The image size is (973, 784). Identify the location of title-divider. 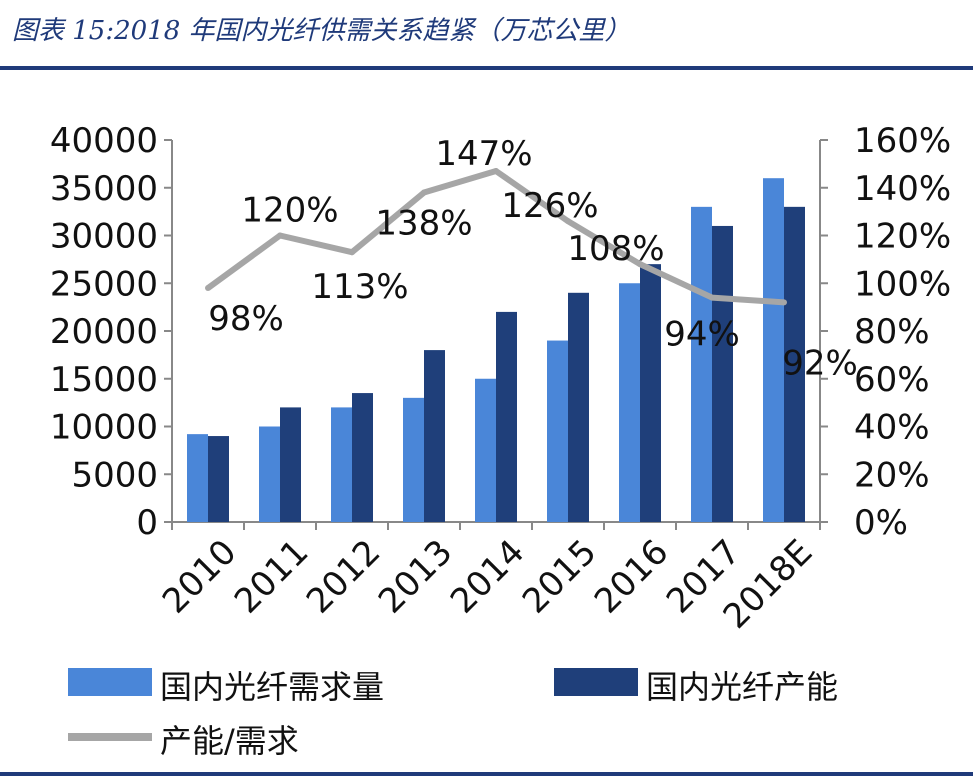
(486, 68).